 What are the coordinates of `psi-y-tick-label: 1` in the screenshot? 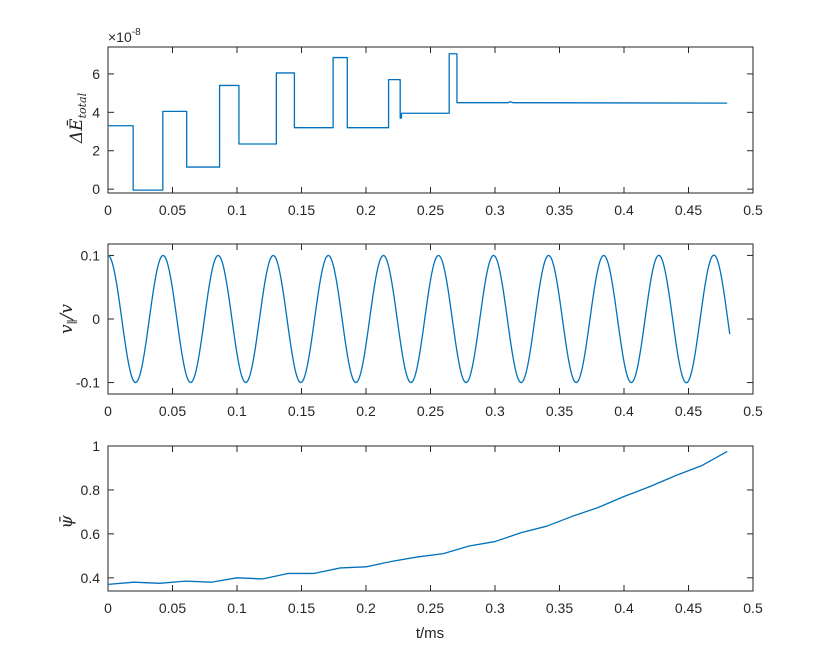 It's located at (96, 446).